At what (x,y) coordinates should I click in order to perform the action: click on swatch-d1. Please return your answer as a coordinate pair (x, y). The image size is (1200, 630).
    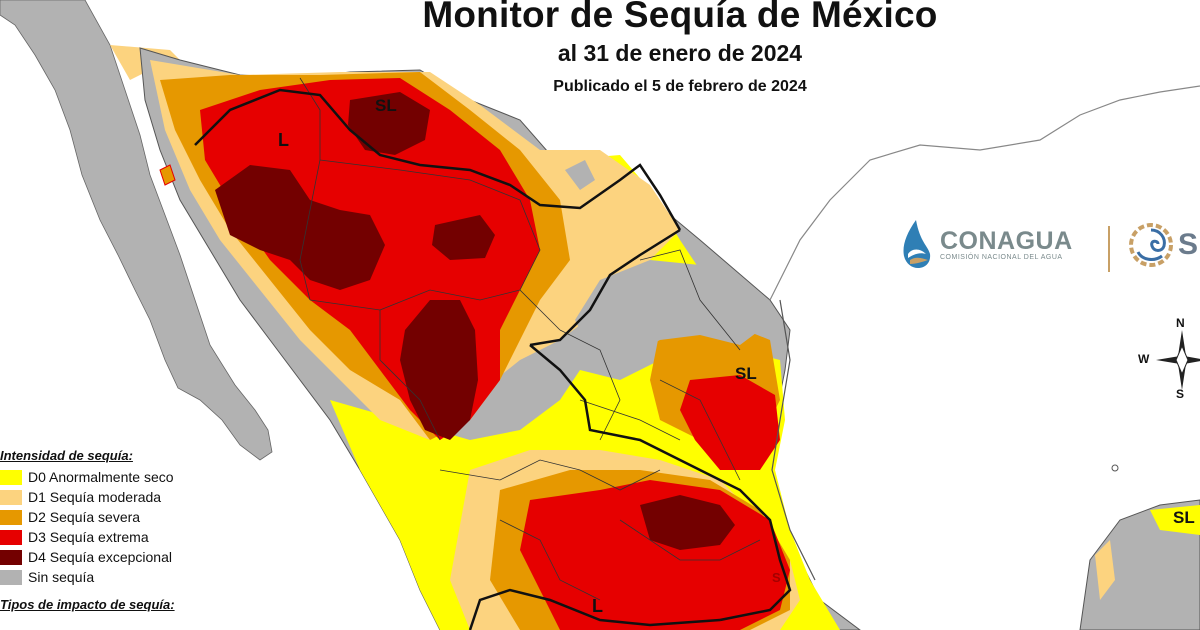
    Looking at the image, I should click on (11, 497).